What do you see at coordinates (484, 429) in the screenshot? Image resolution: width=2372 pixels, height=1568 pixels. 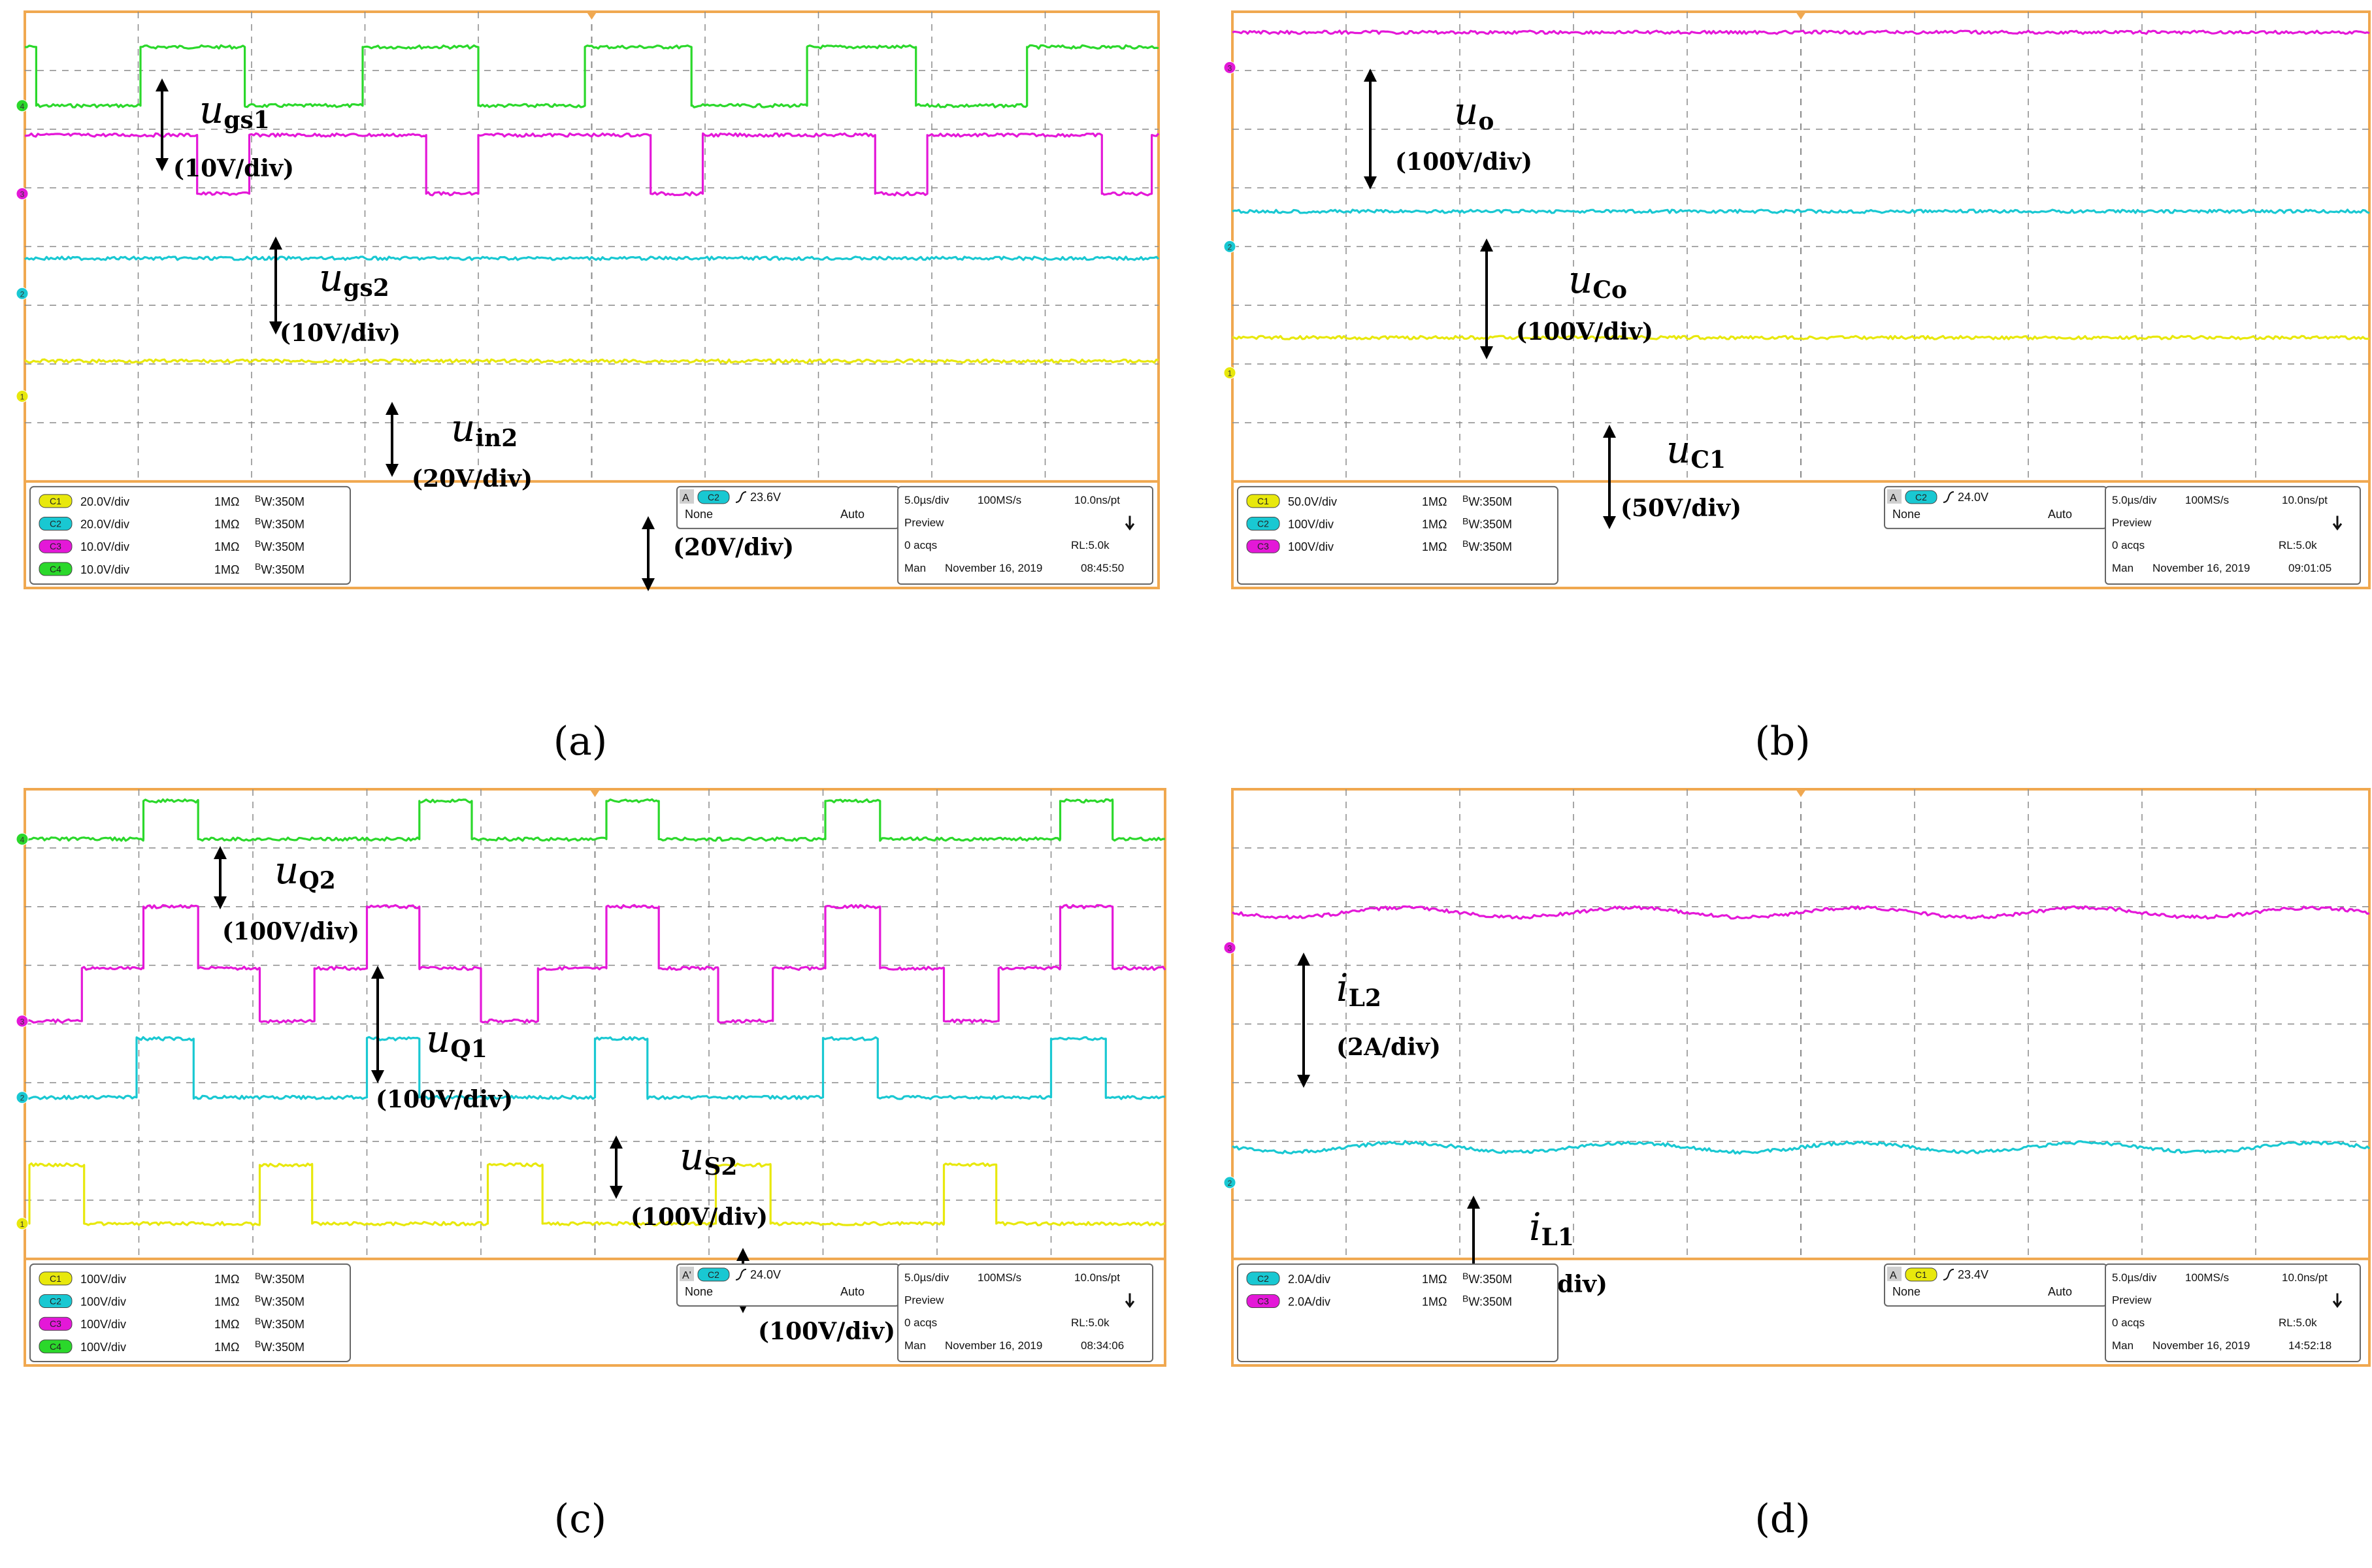 I see `annotation-label-uin2: uin2` at bounding box center [484, 429].